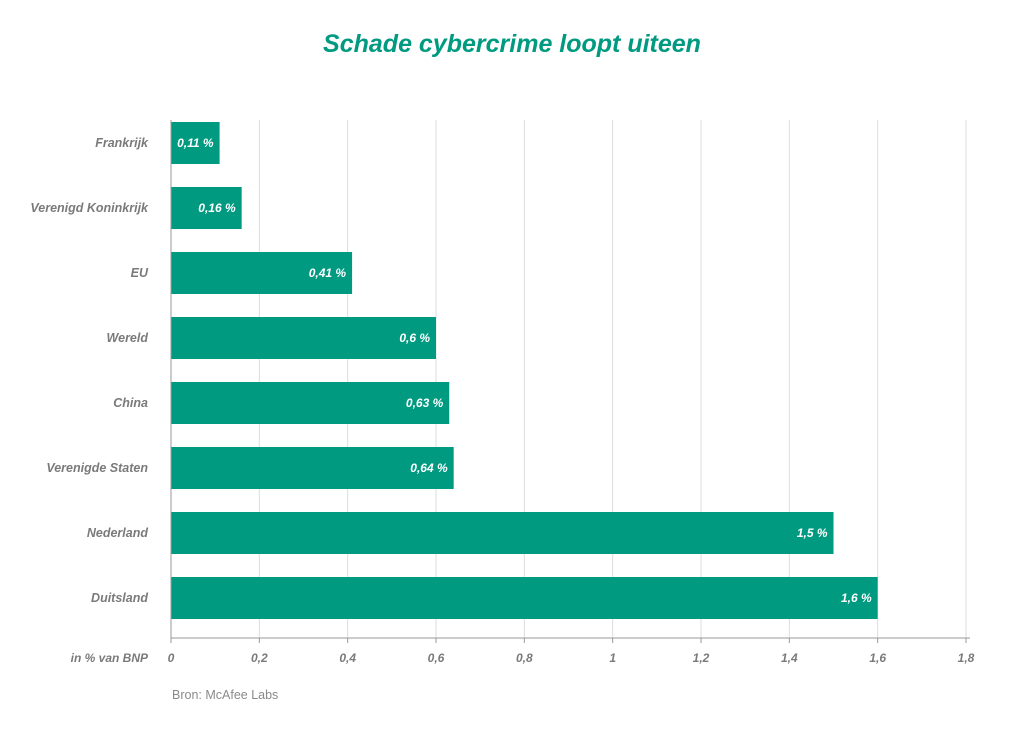 This screenshot has width=1024, height=742. Describe the element at coordinates (89, 208) in the screenshot. I see `category-label: Verenigd Koninkrijk` at that location.